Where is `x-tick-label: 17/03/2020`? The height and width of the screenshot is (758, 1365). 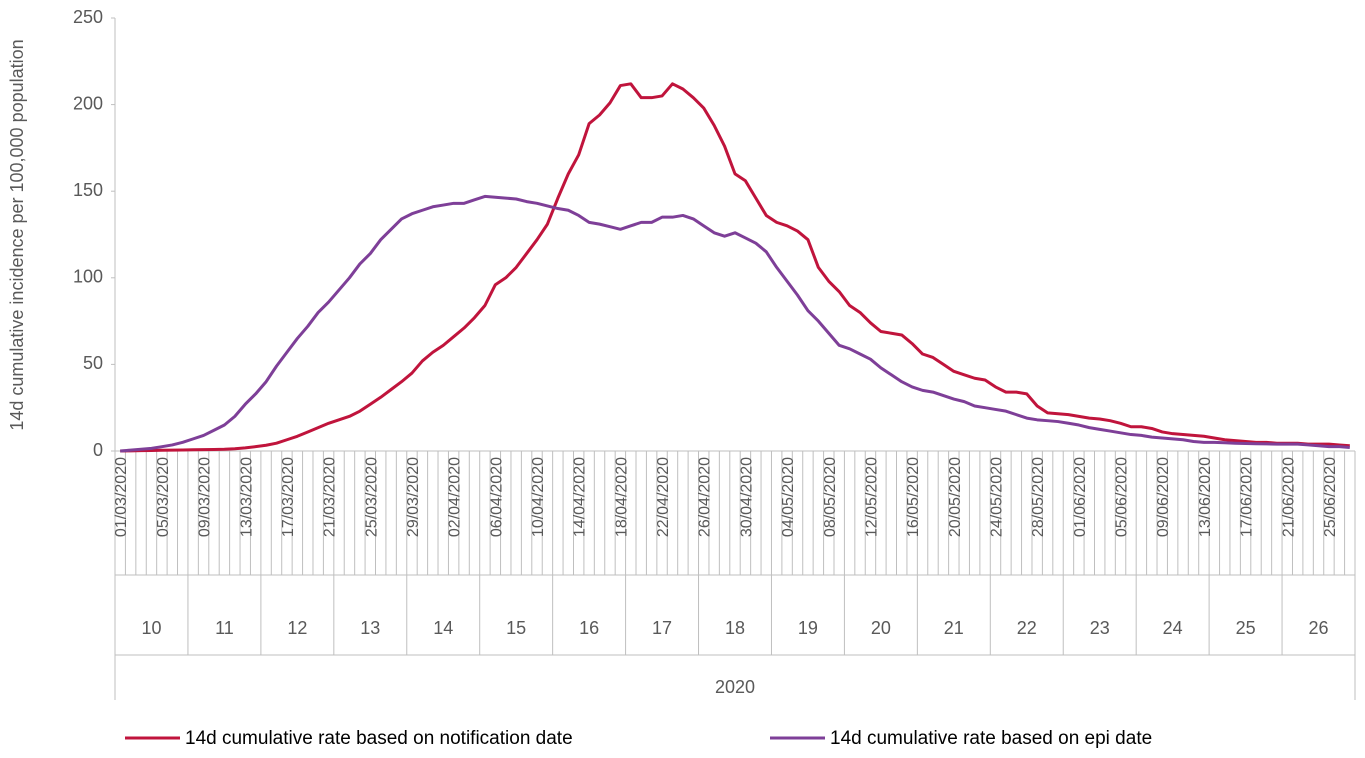
x-tick-label: 17/03/2020 is located at coordinates (288, 497).